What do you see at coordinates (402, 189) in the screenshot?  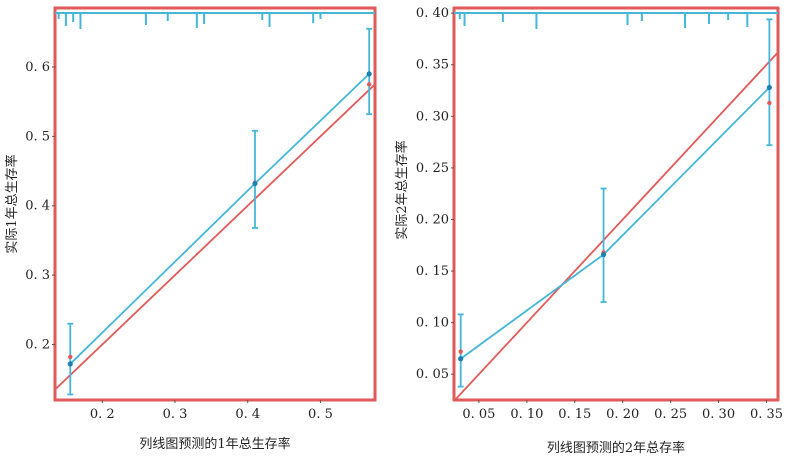 I see `y-axis-label-2yr: 实际2年总生存率` at bounding box center [402, 189].